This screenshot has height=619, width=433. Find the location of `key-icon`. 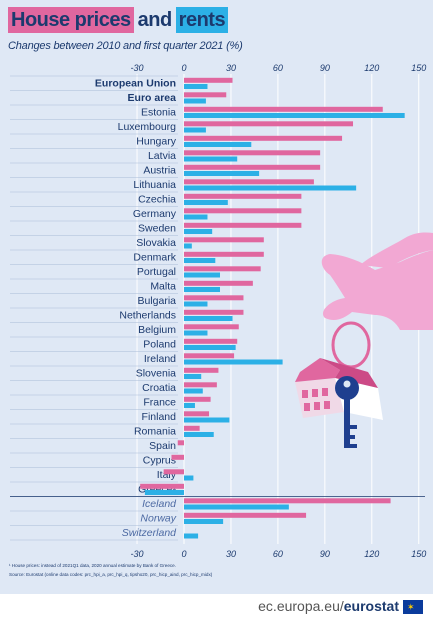

key-icon is located at coordinates (347, 412).